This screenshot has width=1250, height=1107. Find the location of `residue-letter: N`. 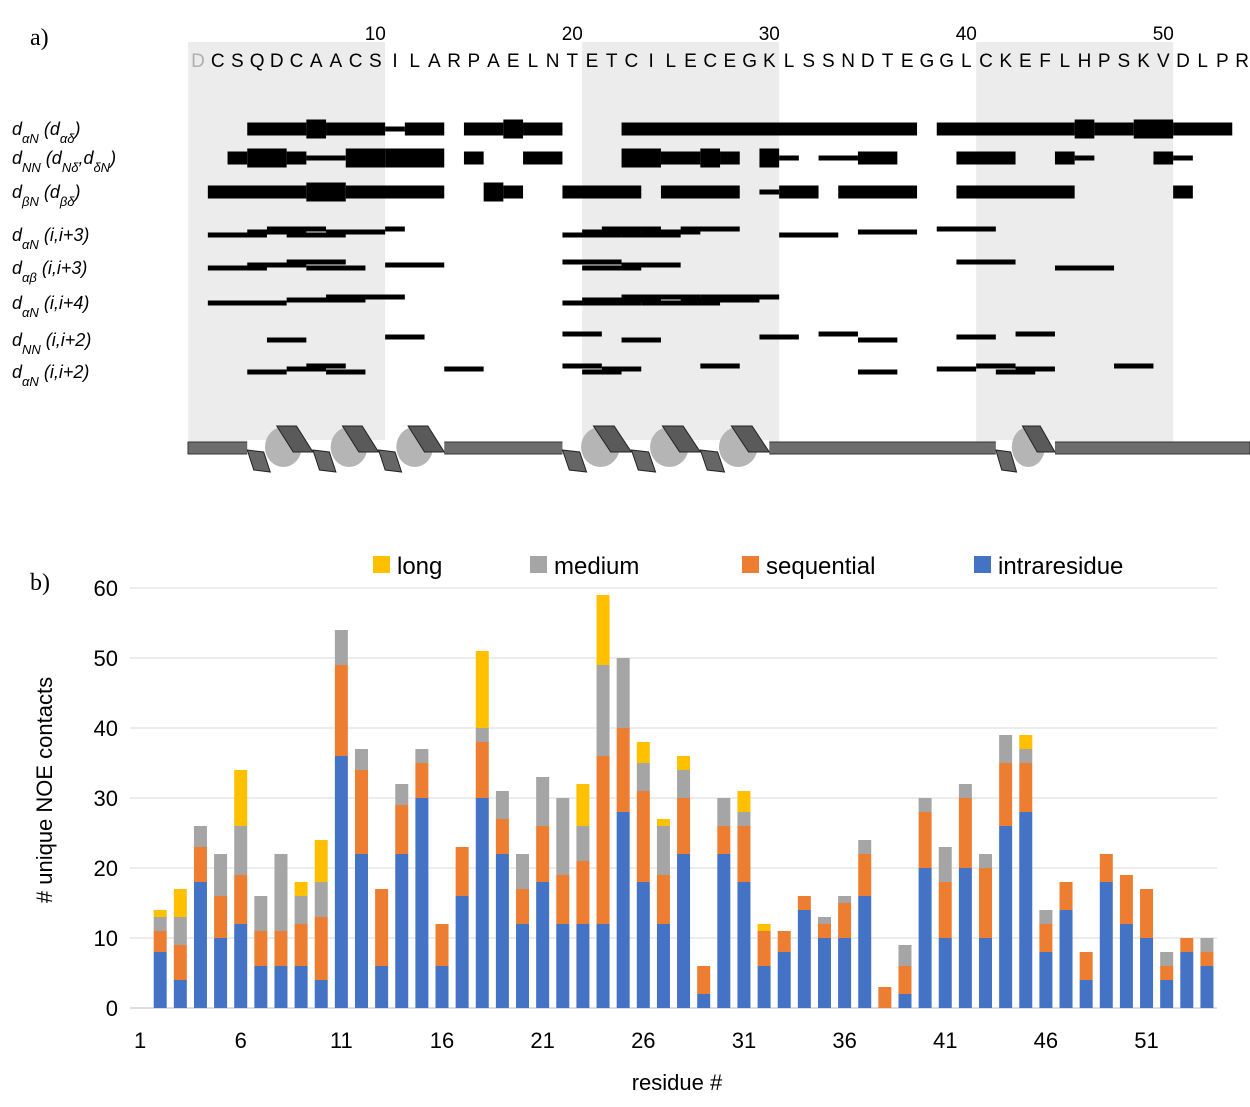

residue-letter: N is located at coordinates (848, 61).